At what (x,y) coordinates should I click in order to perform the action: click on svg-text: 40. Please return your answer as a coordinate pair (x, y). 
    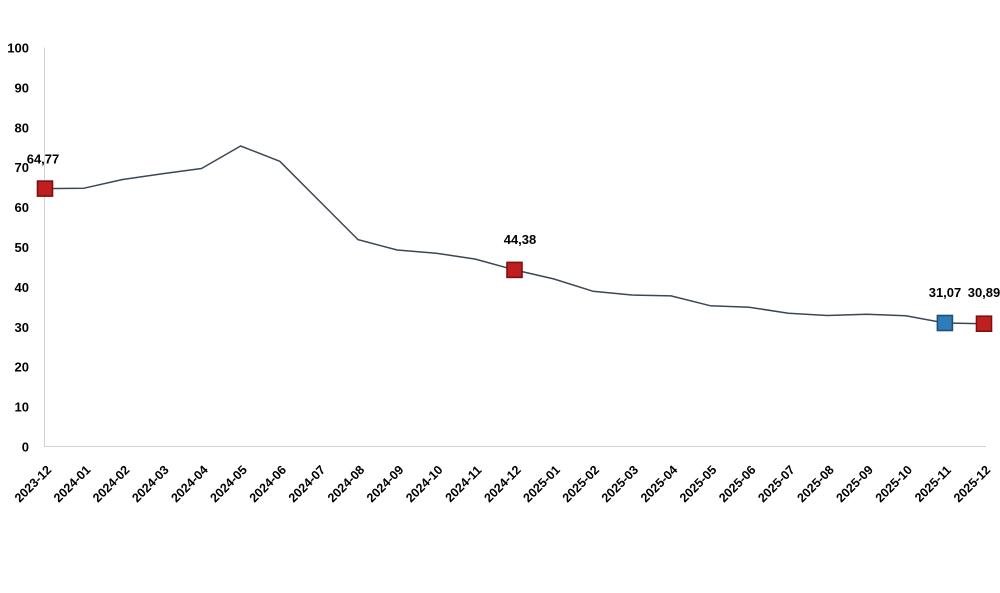
    Looking at the image, I should click on (22, 287).